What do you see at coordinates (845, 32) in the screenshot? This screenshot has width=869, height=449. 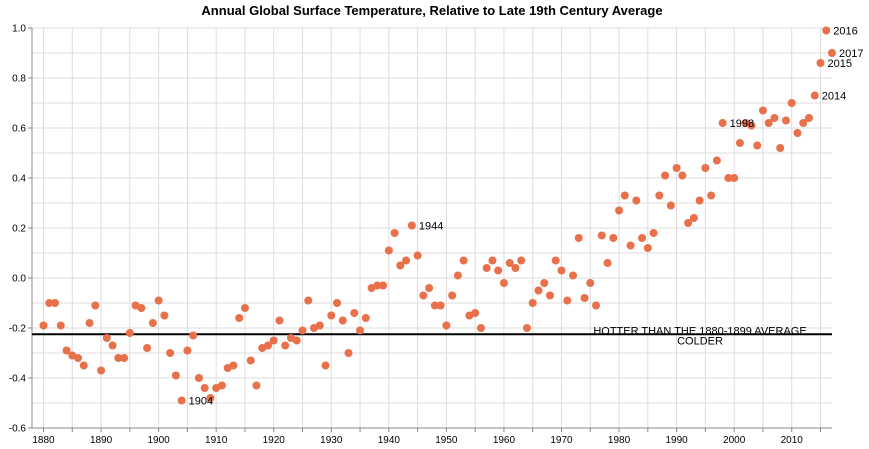 I see `point-annotation: 2016` at bounding box center [845, 32].